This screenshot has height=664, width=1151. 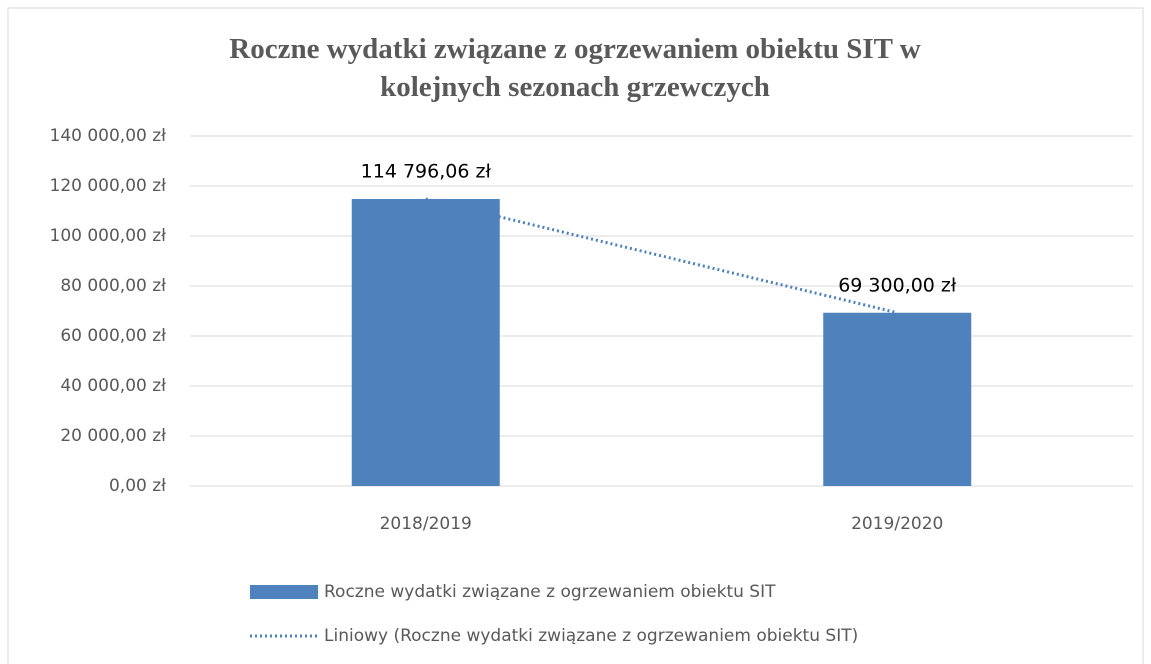 What do you see at coordinates (897, 524) in the screenshot?
I see `x-tick-label: 2019/2020` at bounding box center [897, 524].